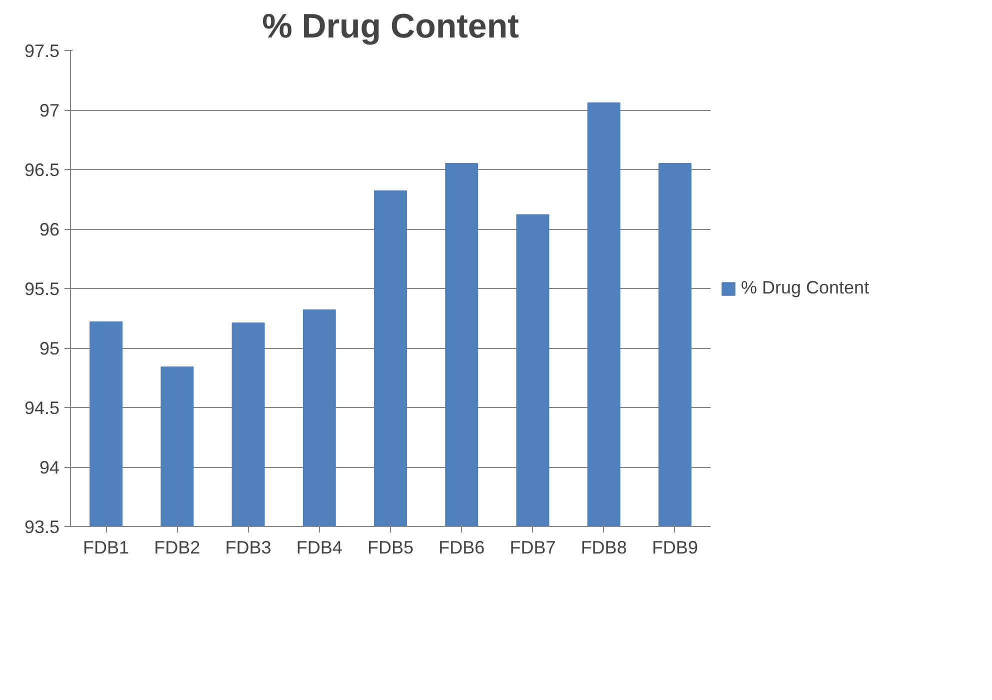  Describe the element at coordinates (248, 548) in the screenshot. I see `x-tick-label: FDB3` at that location.